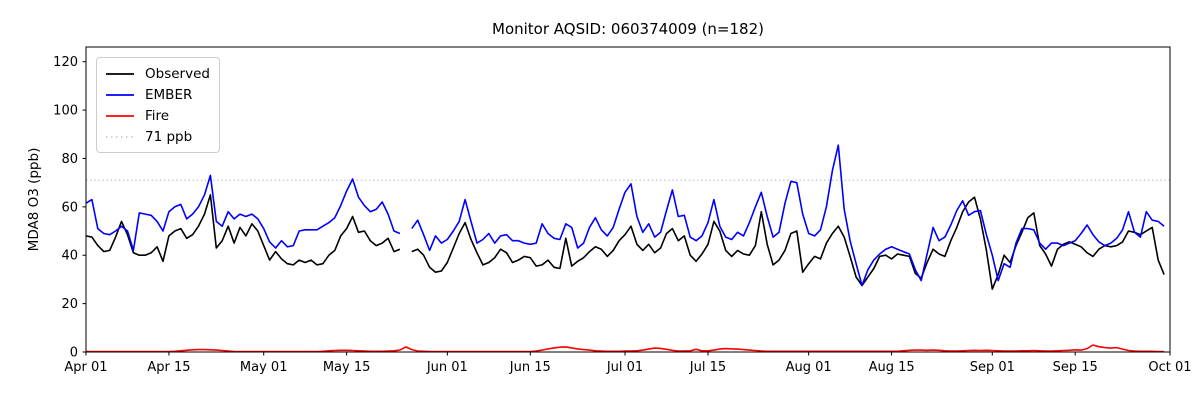  Describe the element at coordinates (447, 367) in the screenshot. I see `x-tick-label: Jun 01` at that location.